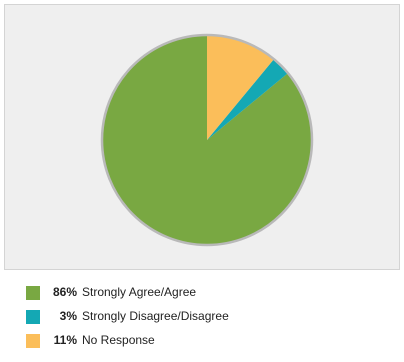 The width and height of the screenshot is (404, 362). What do you see at coordinates (68, 316) in the screenshot?
I see `legend-percent: 3%` at bounding box center [68, 316].